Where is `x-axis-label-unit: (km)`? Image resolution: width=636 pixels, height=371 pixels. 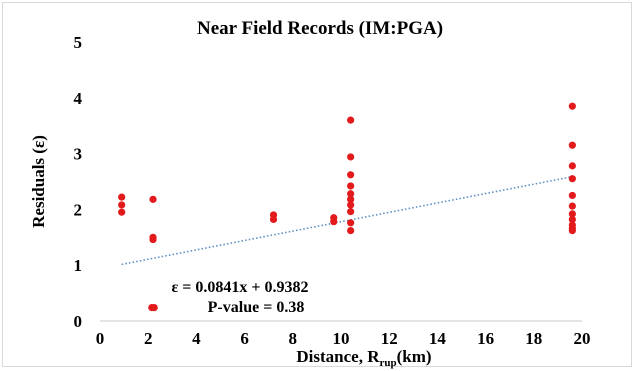 x-axis-label-unit: (km) is located at coordinates (414, 356).